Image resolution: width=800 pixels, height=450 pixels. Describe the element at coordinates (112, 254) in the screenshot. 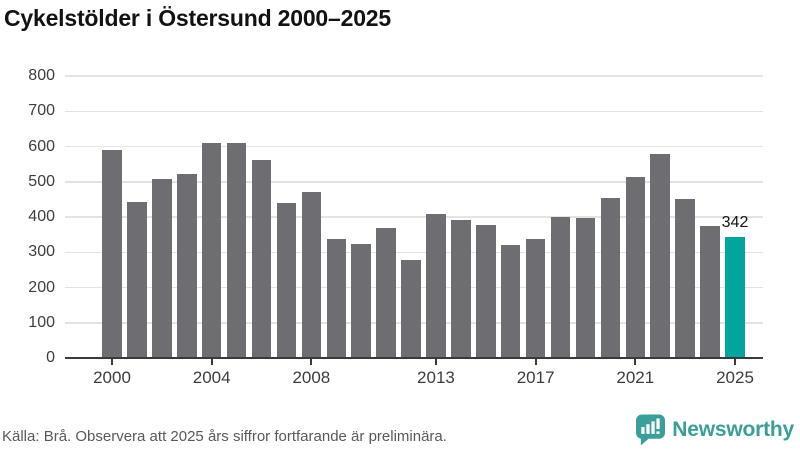

I see `bar-2000` at that location.